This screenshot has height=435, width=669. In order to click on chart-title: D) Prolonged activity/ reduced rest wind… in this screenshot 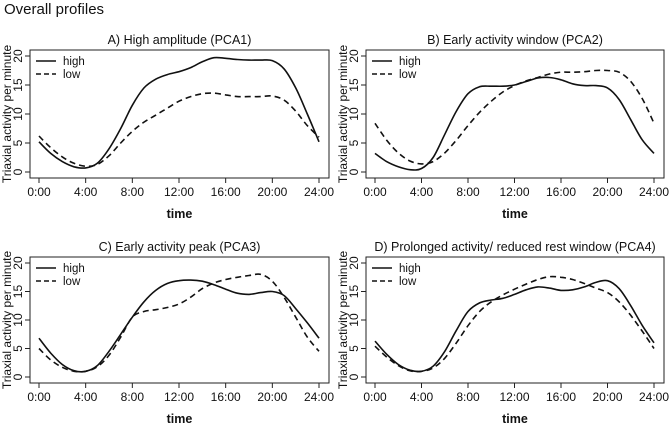, I will do `click(514, 247)`.